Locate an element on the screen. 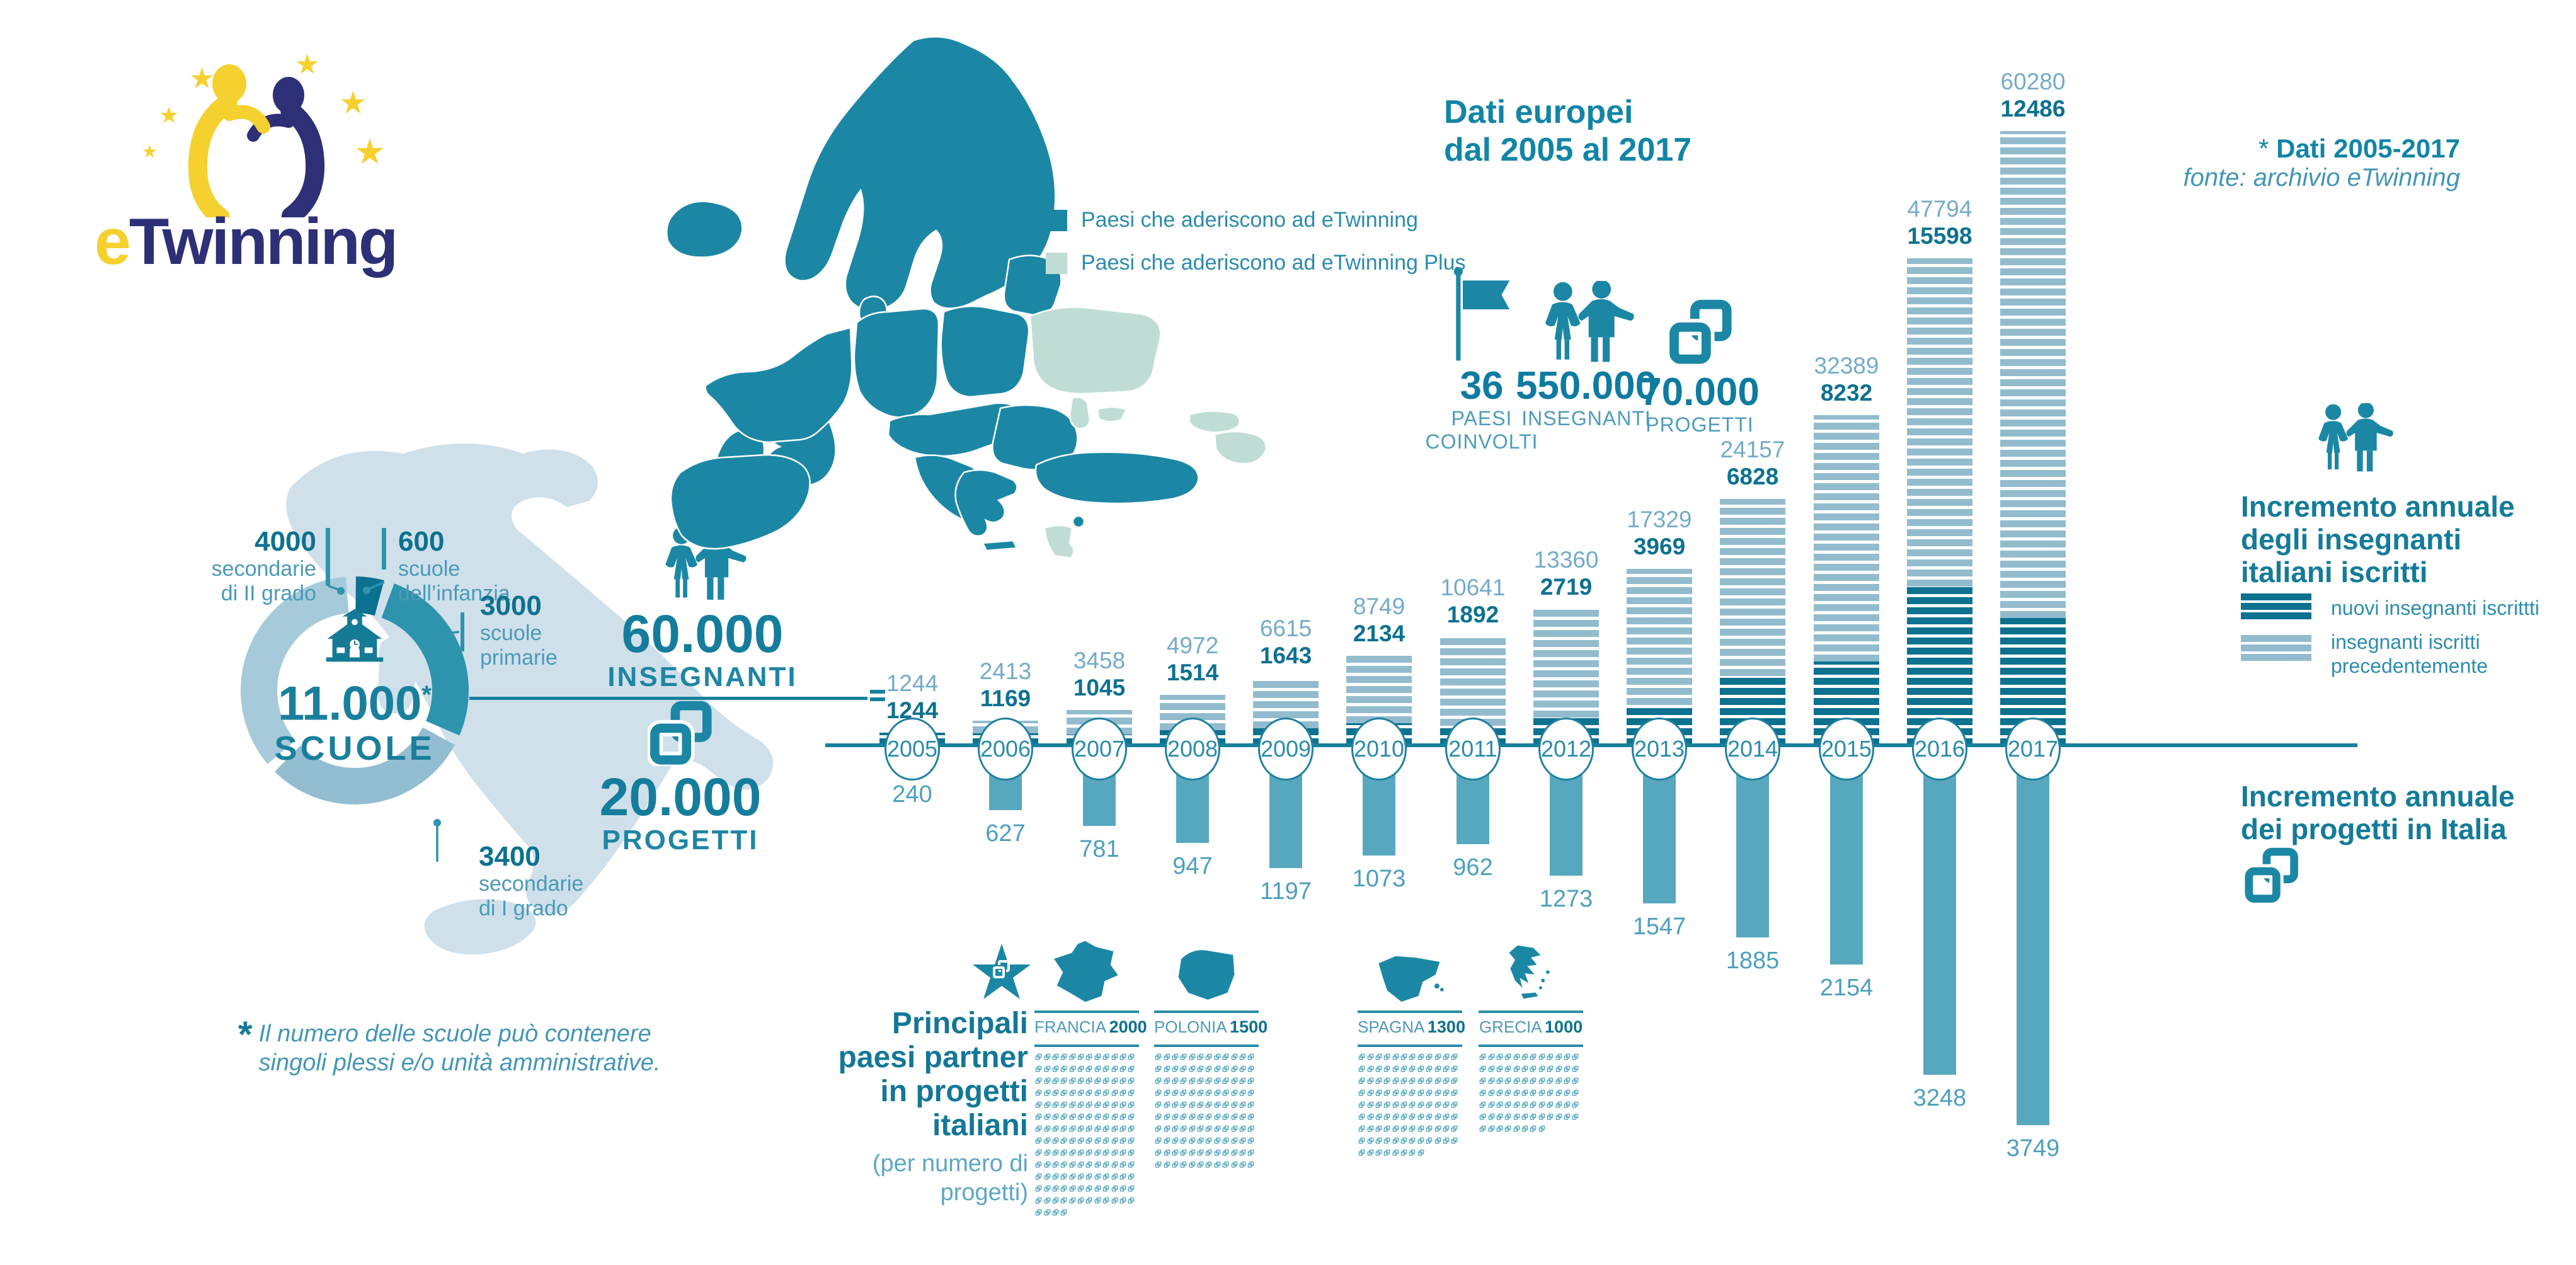 Image resolution: width=2576 pixels, height=1265 pixels. year-bubble-2011: 2011 is located at coordinates (1473, 749).